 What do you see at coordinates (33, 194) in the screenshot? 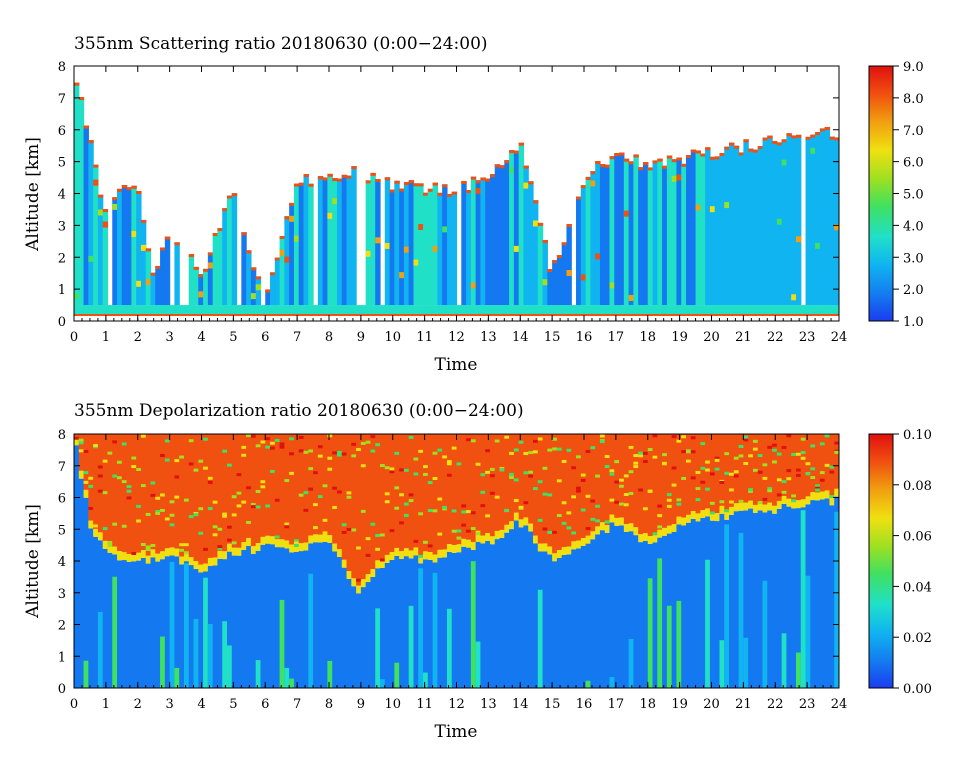
I see `scattering-y-label: Altitude [km]` at bounding box center [33, 194].